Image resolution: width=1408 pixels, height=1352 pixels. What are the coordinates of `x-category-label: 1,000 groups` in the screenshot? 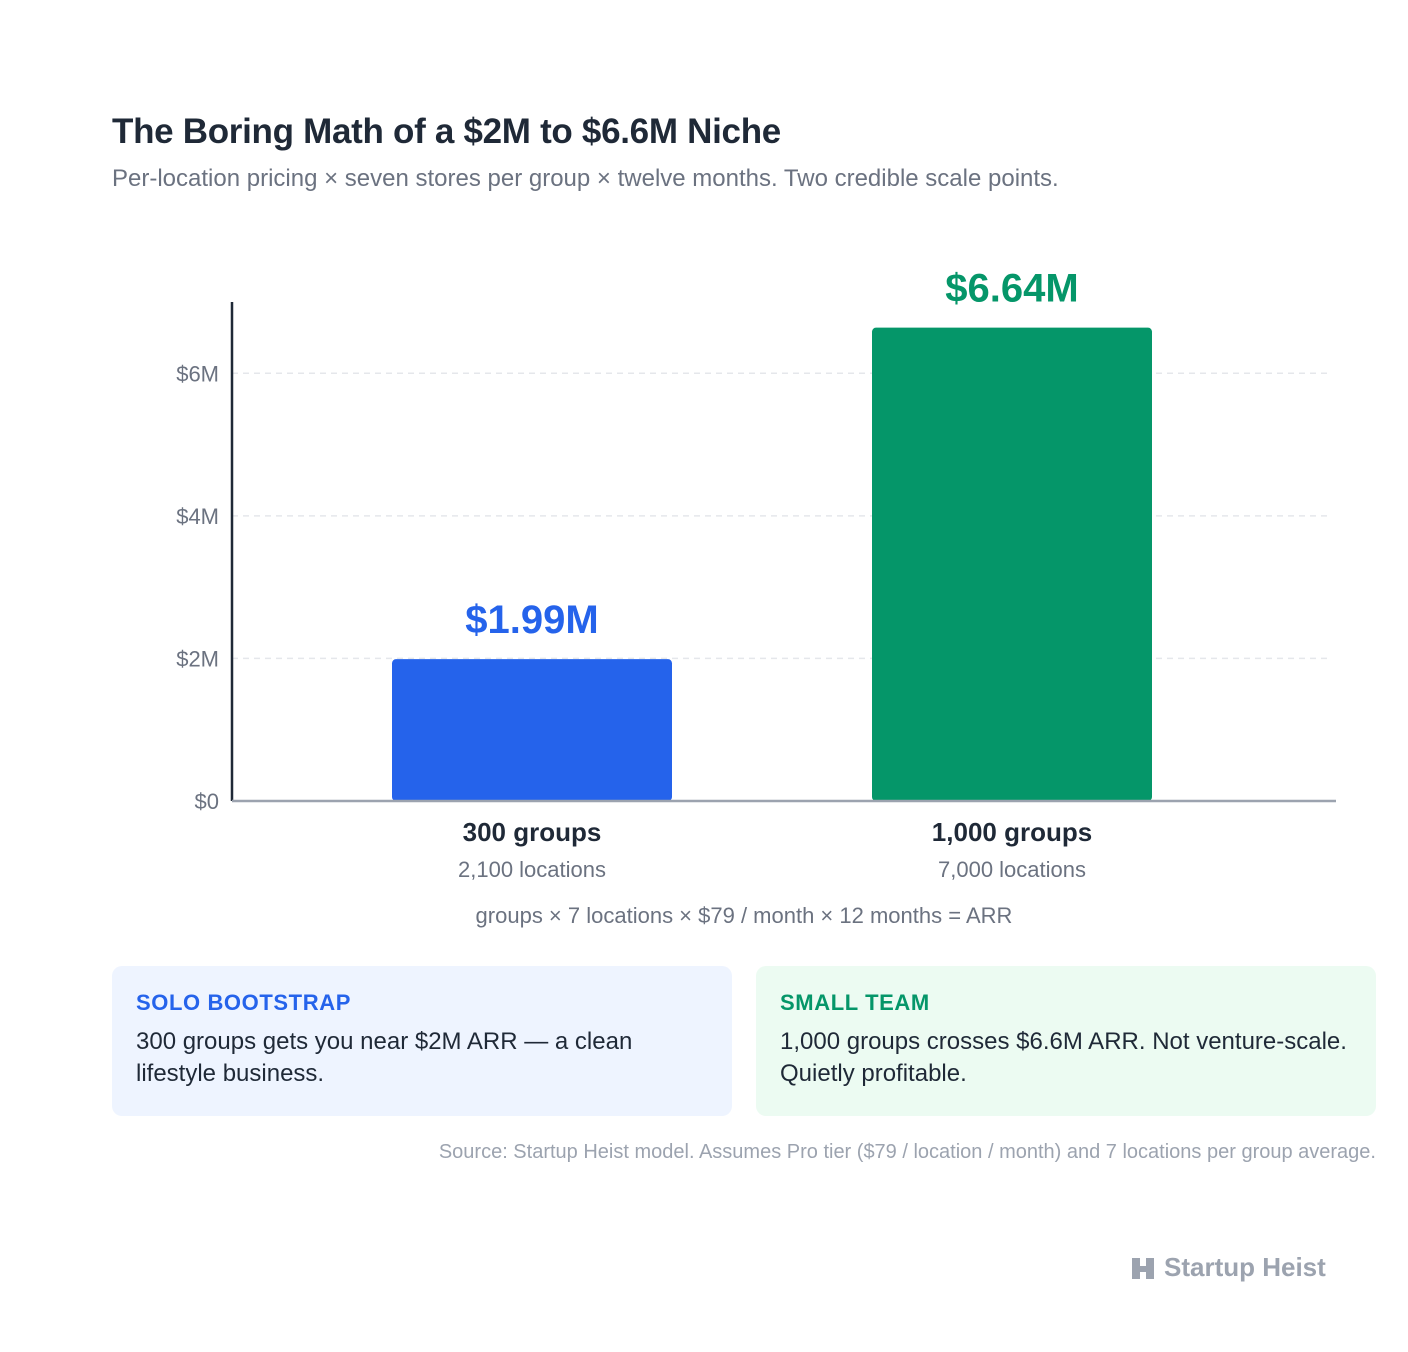 It's located at (1012, 832).